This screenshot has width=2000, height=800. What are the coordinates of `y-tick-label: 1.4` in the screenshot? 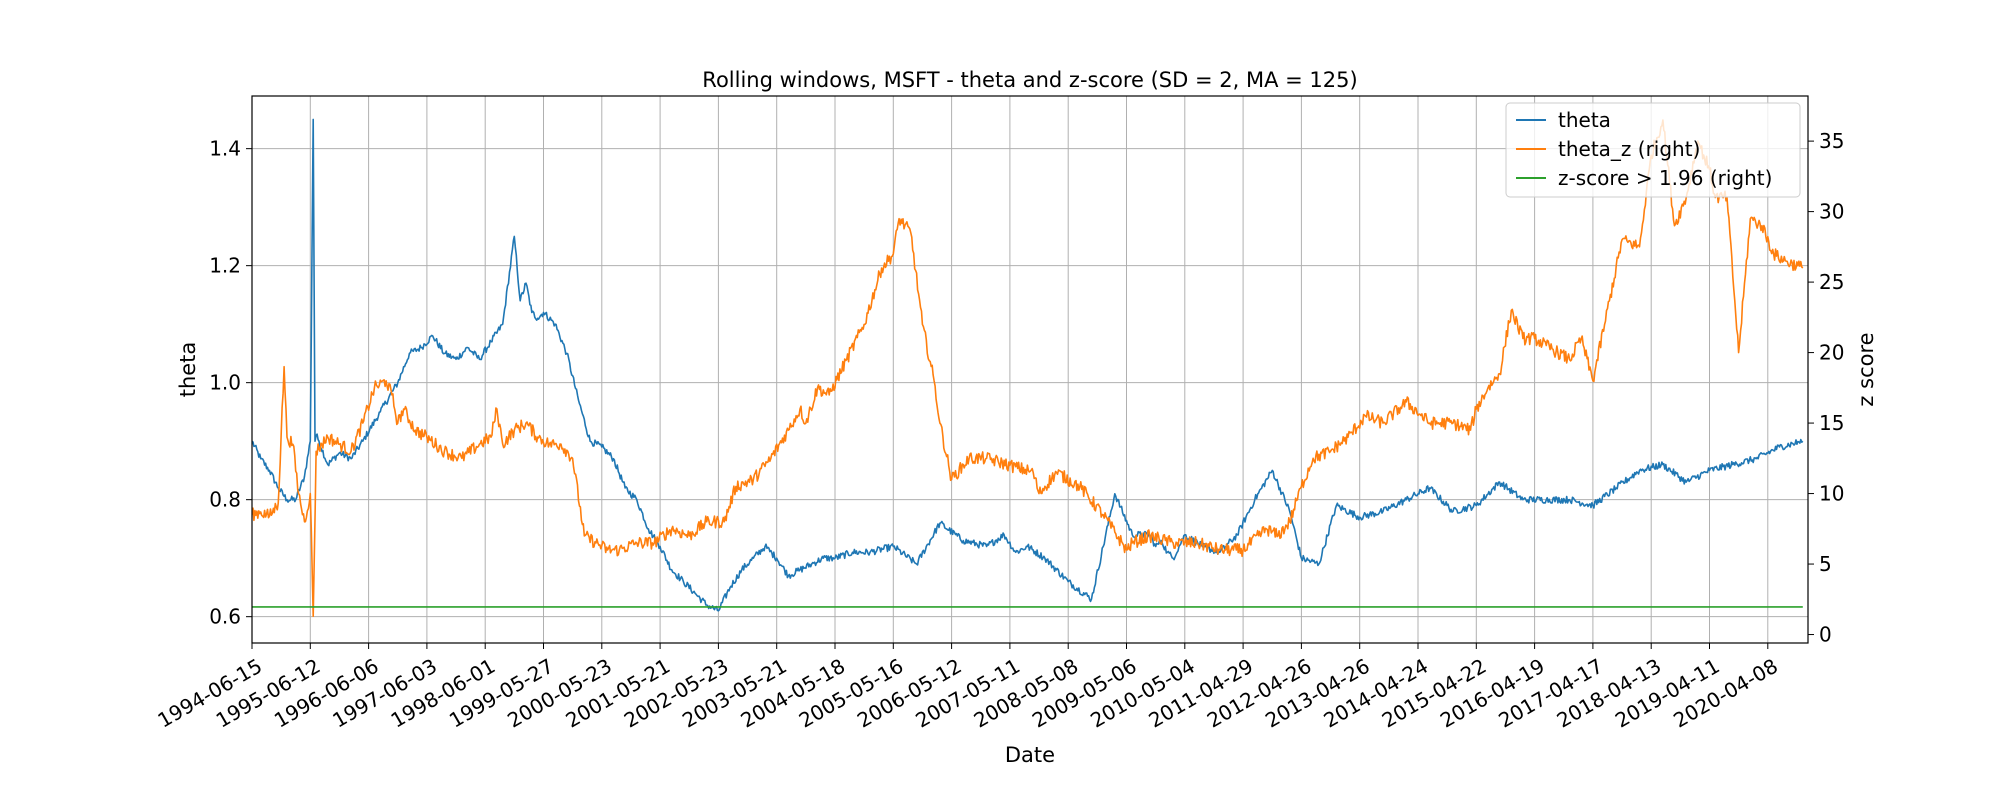 It's located at (225, 149).